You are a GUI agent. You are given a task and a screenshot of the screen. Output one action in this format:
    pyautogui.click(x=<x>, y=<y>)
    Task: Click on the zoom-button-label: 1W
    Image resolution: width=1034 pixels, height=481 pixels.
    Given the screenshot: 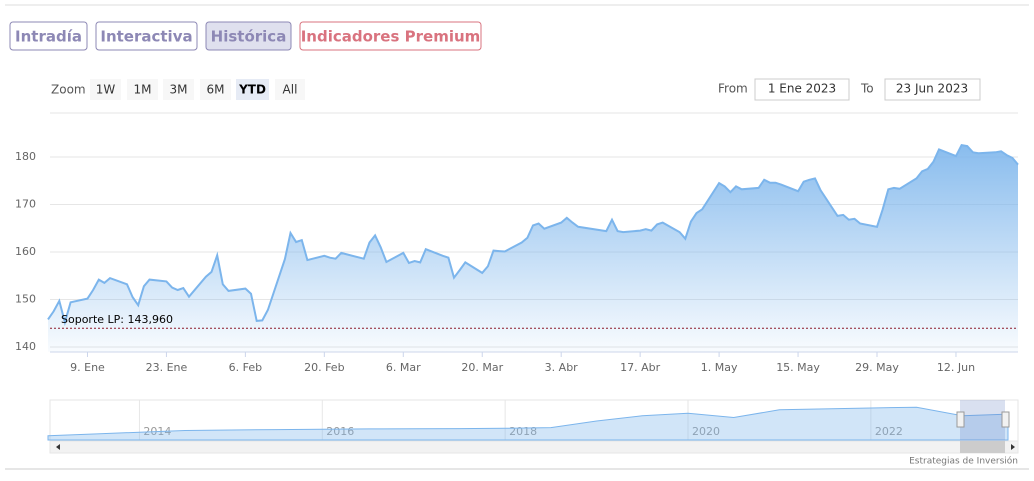 What is the action you would take?
    pyautogui.click(x=106, y=90)
    